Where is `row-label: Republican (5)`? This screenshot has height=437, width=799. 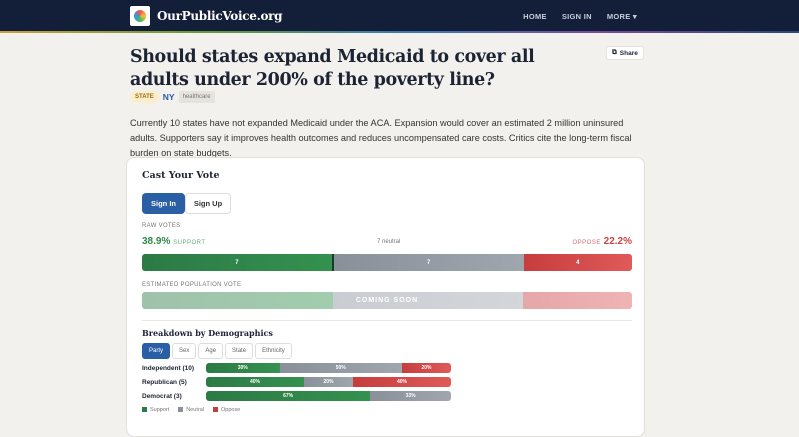
row-label: Republican (5) is located at coordinates (164, 382).